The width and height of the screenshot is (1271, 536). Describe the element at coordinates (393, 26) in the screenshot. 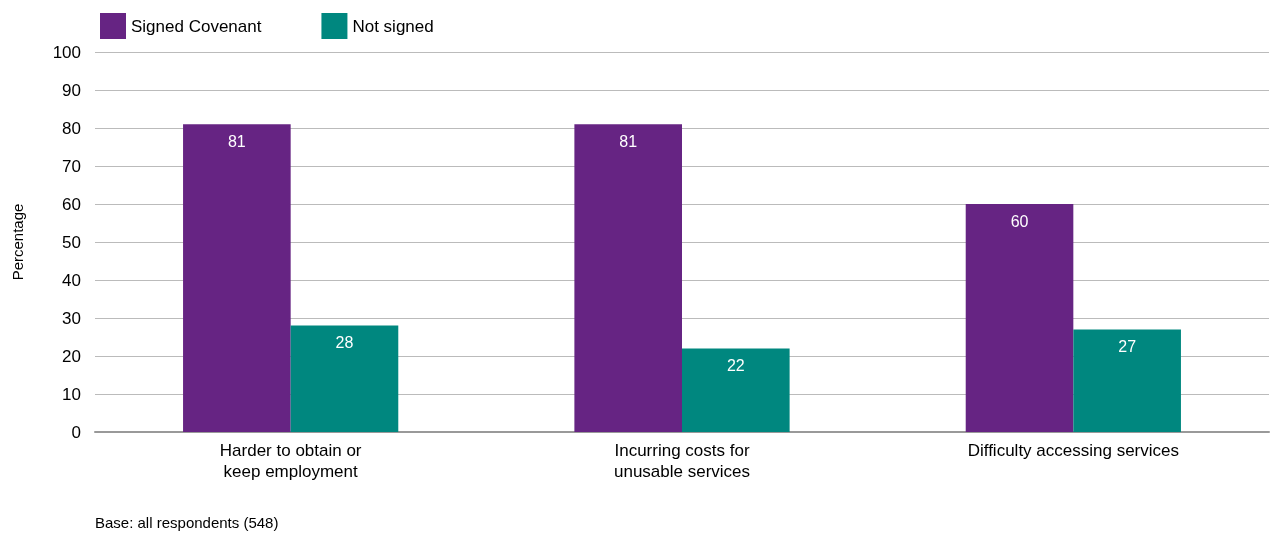

I see `legend-label: Not signed` at that location.